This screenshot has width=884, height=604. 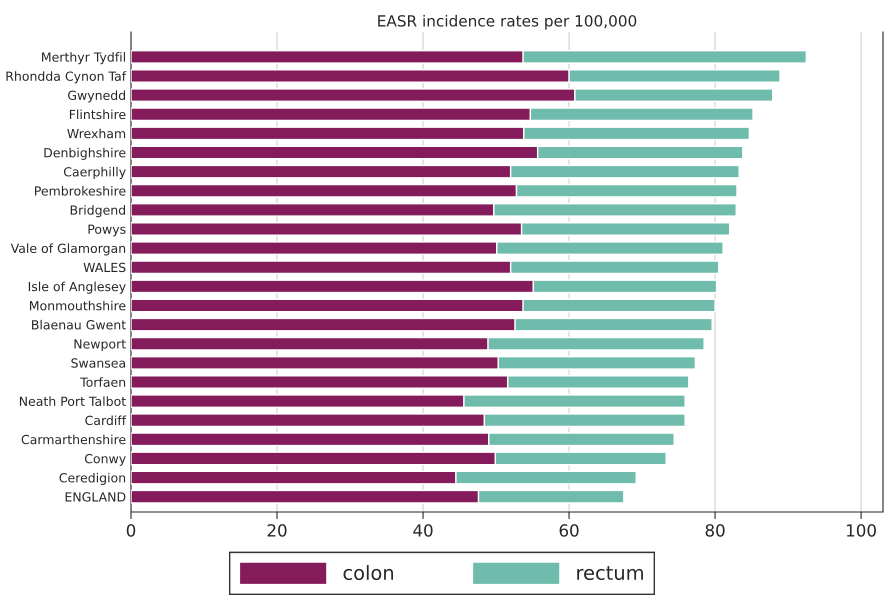 What do you see at coordinates (78, 305) in the screenshot?
I see `y-tick-label: Monmouthshire` at bounding box center [78, 305].